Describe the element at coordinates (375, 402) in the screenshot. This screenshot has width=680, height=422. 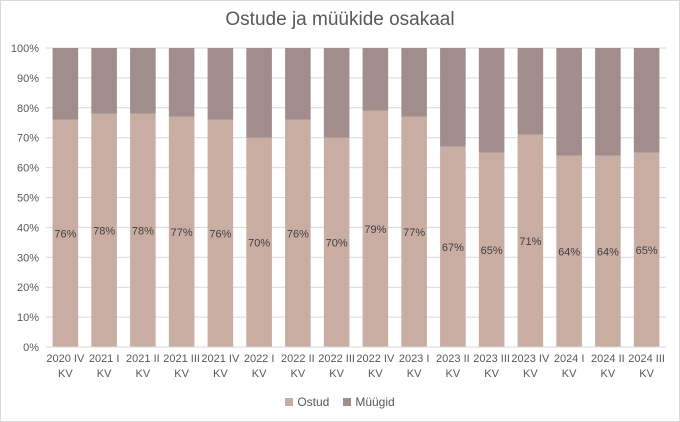
I see `legend-label: Müügid` at that location.